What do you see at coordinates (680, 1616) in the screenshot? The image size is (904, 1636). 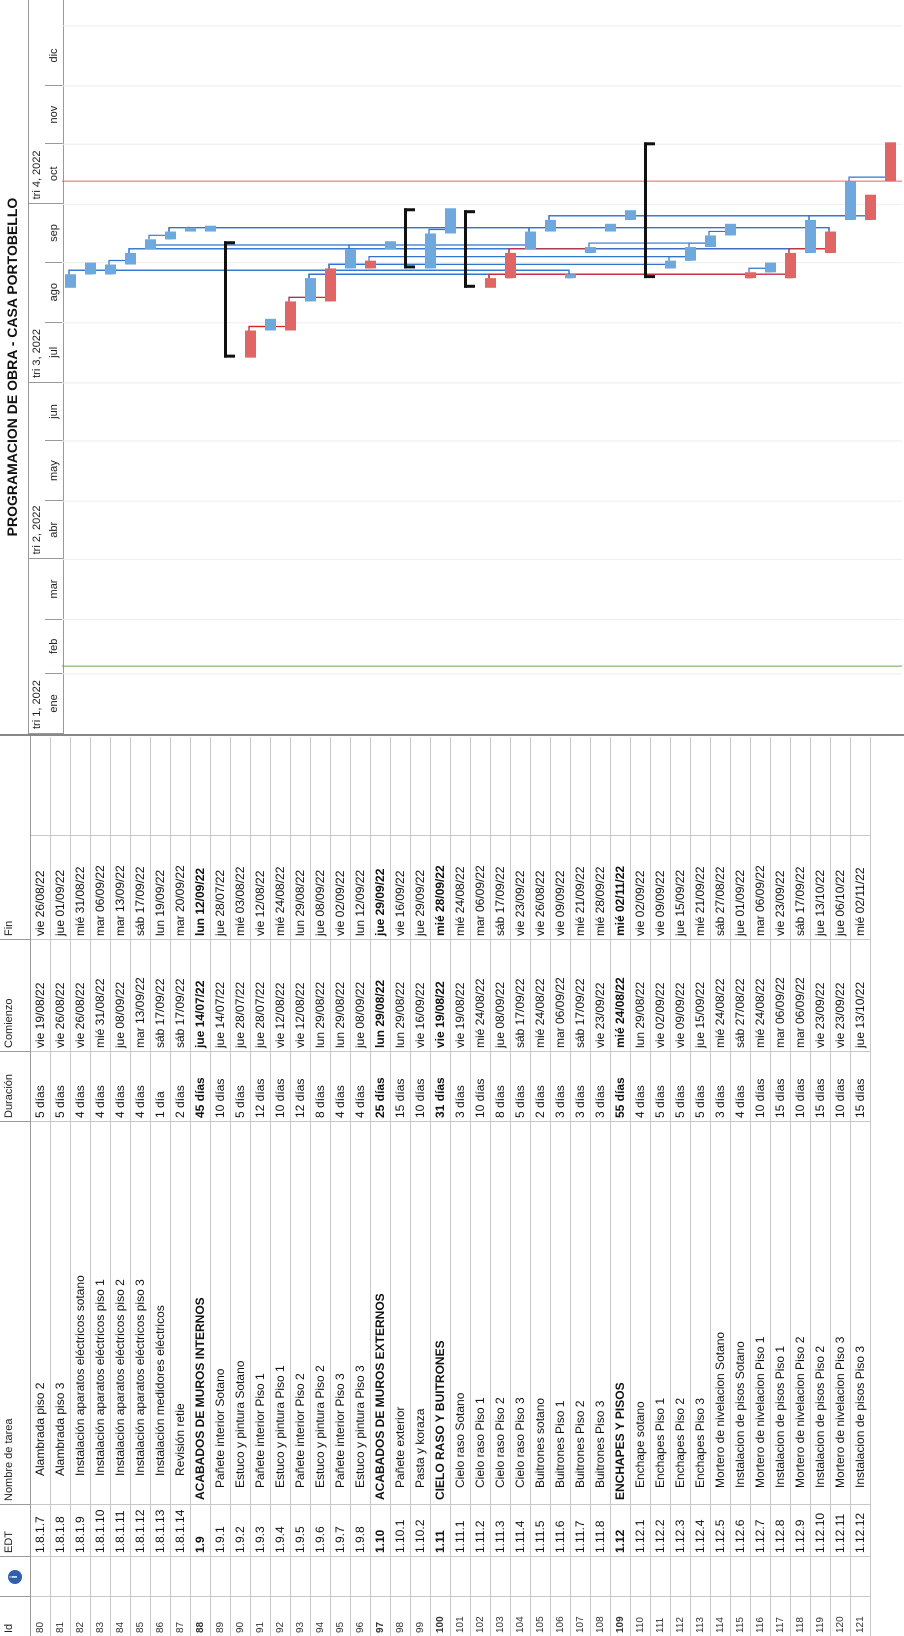 I see `cell-id: 112` at bounding box center [680, 1616].